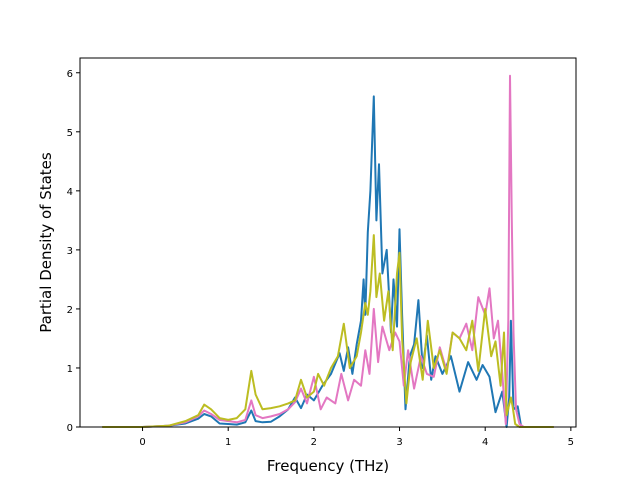 Image resolution: width=640 pixels, height=480 pixels. What do you see at coordinates (70, 369) in the screenshot?
I see `y-tick-label: 1` at bounding box center [70, 369].